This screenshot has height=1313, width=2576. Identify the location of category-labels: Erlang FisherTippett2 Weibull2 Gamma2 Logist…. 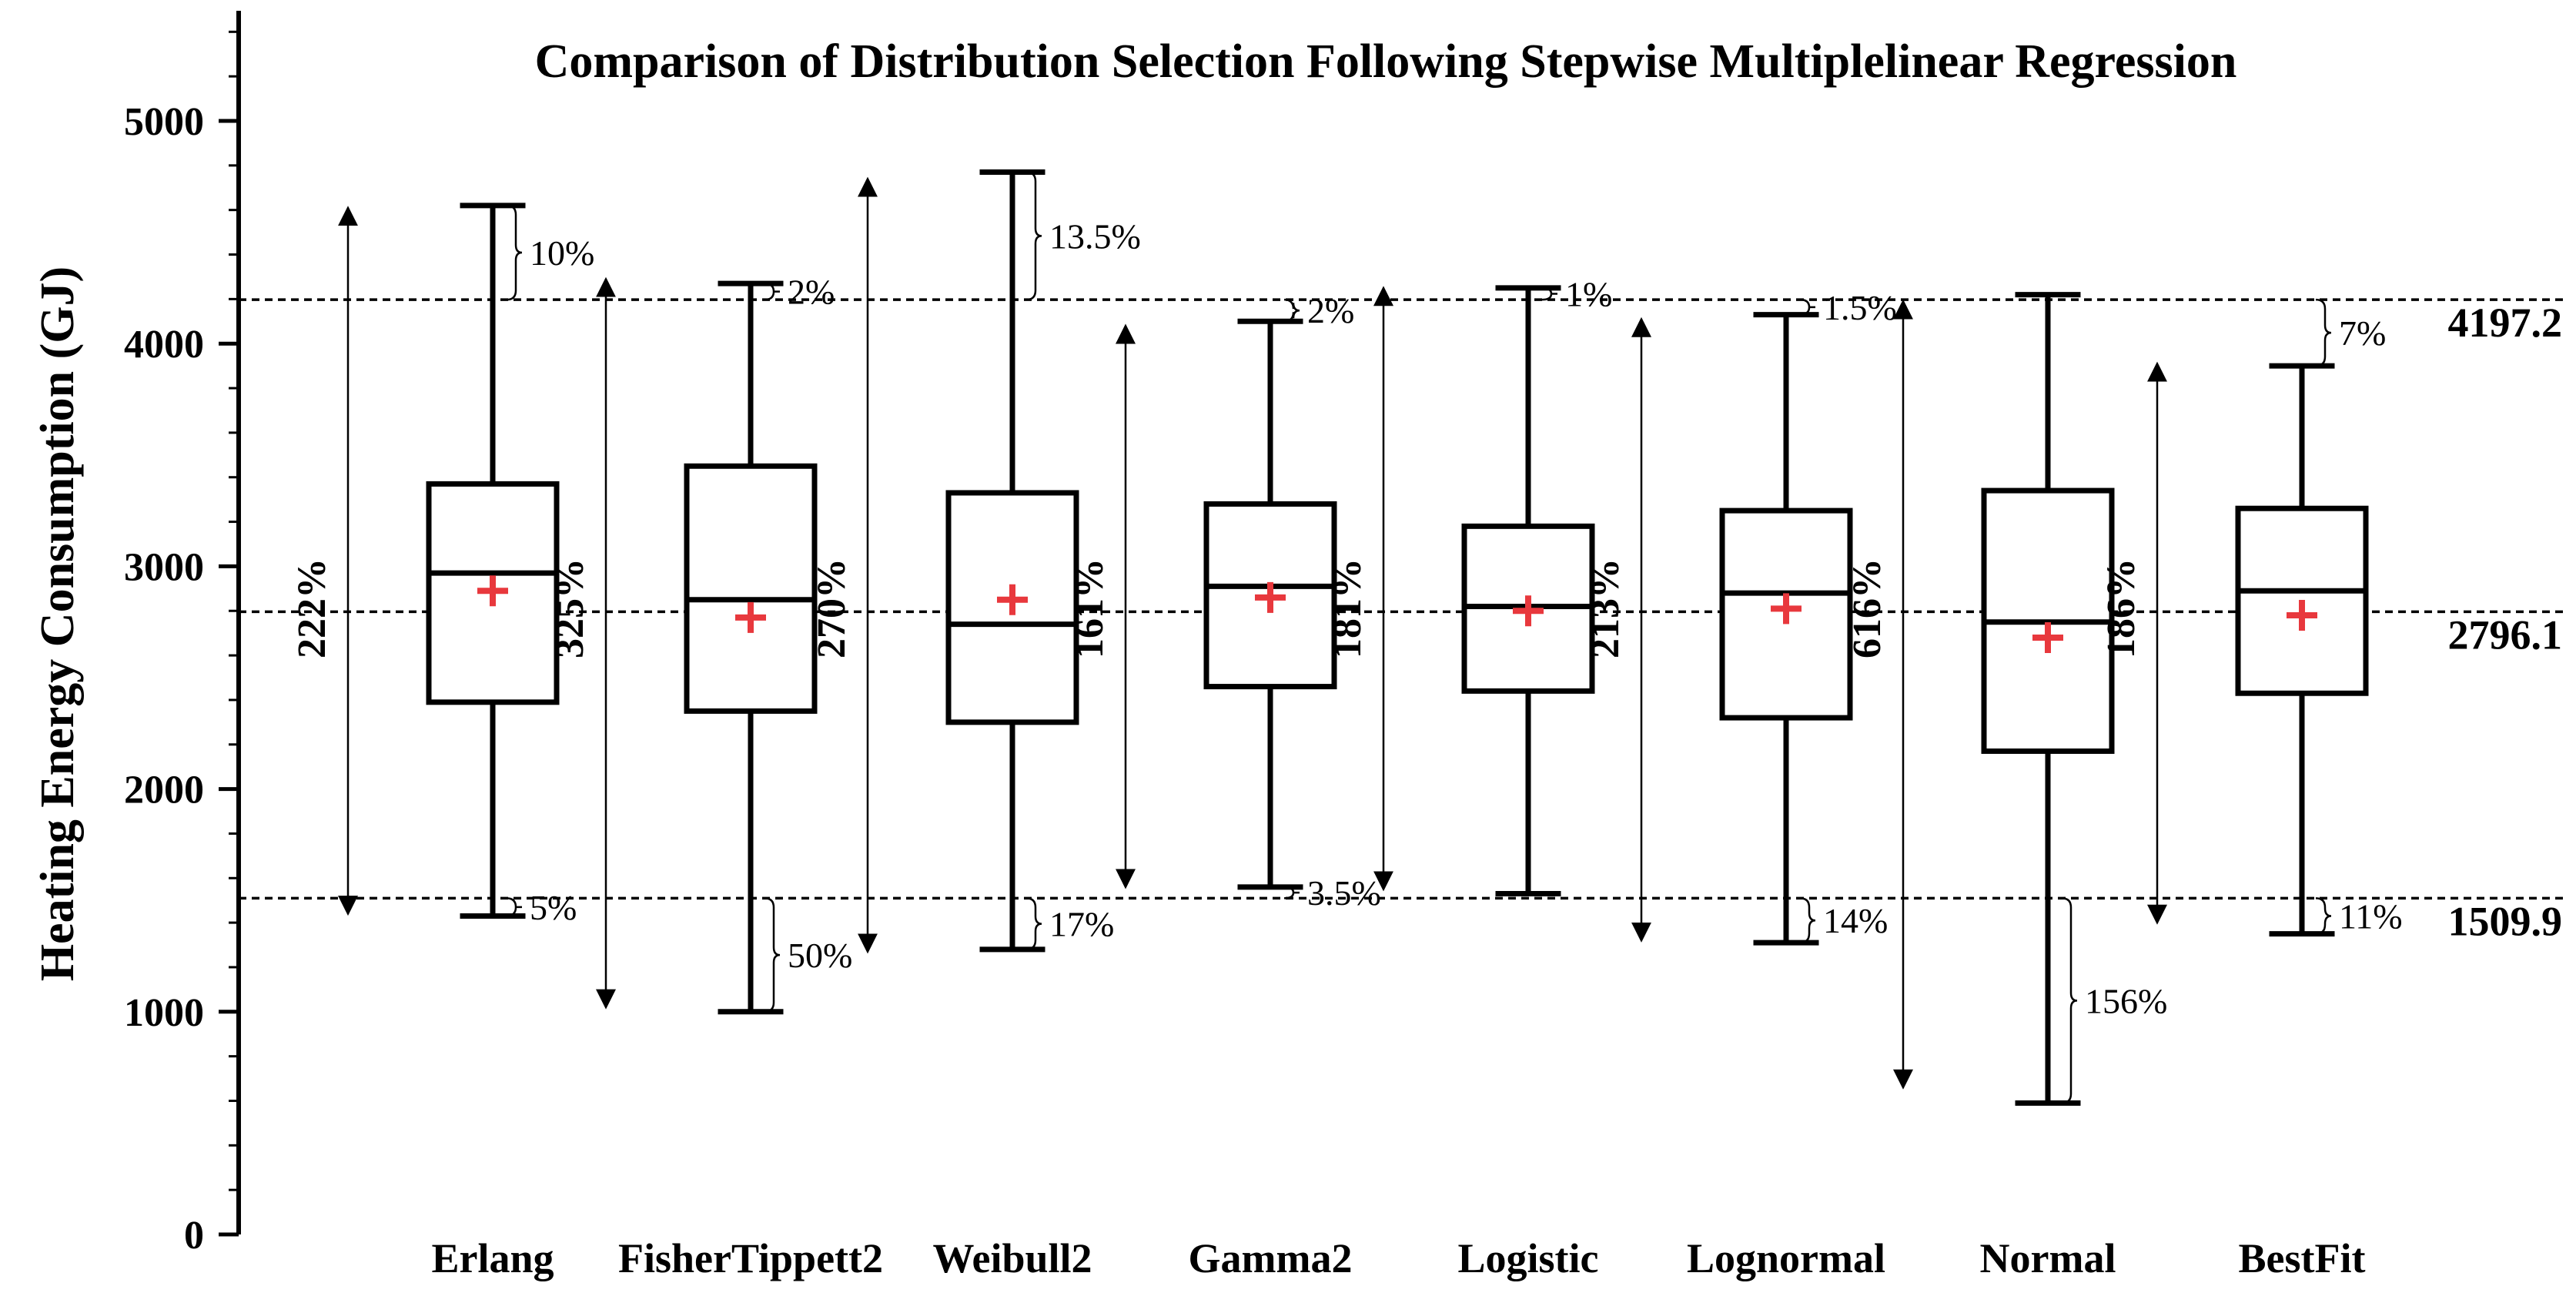
(1398, 1258).